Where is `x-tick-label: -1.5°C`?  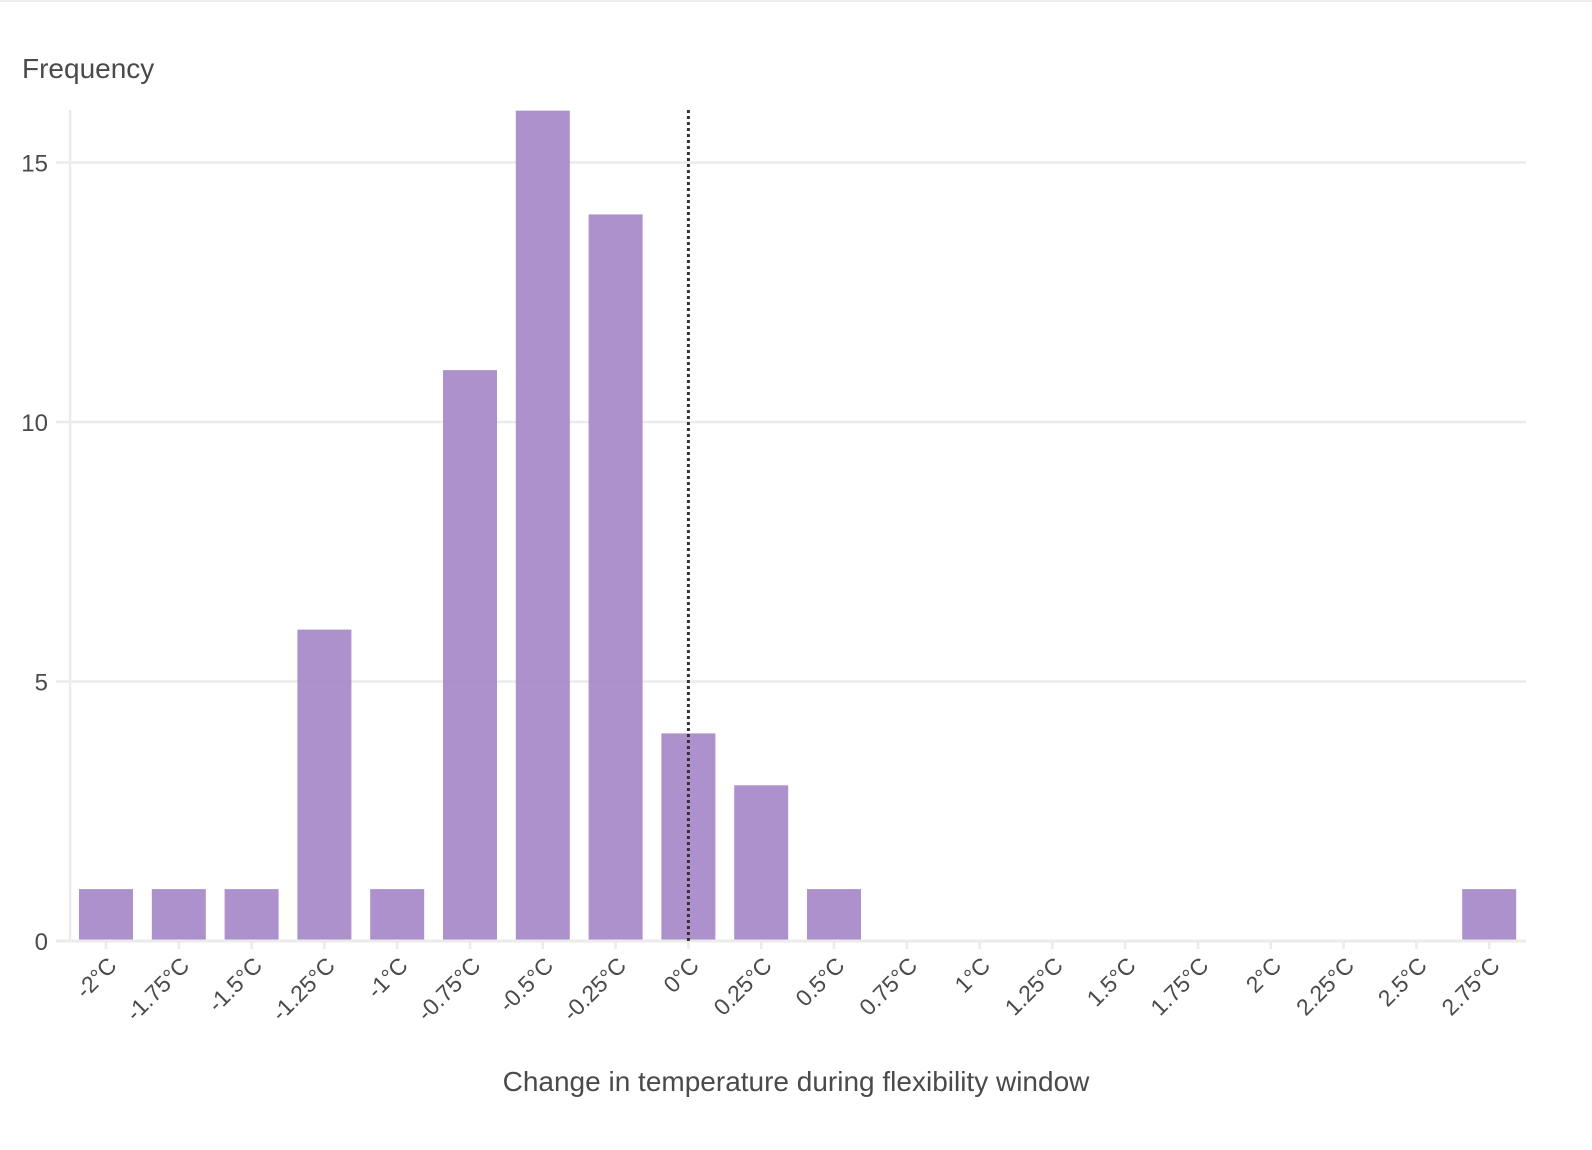
x-tick-label: -1.5°C is located at coordinates (234, 984).